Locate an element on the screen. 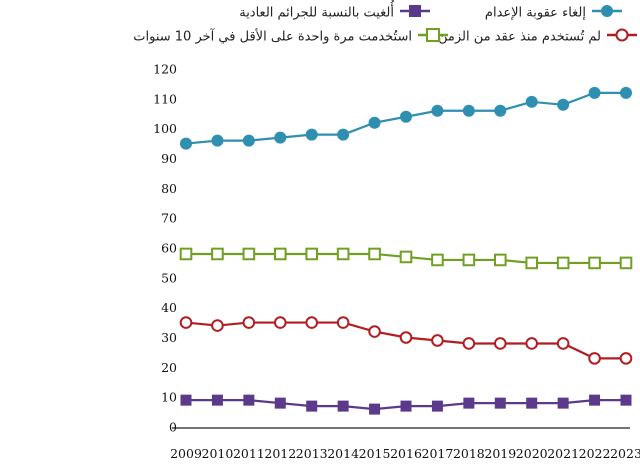  x-tick-label: 2011 is located at coordinates (249, 453).